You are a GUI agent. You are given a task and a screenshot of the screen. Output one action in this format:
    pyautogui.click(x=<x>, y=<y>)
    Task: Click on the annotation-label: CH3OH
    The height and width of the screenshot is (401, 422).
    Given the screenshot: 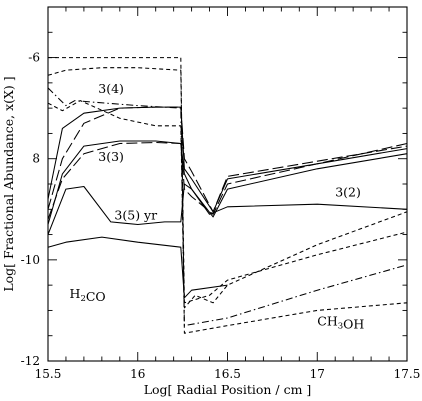 What is the action you would take?
    pyautogui.click(x=340, y=323)
    